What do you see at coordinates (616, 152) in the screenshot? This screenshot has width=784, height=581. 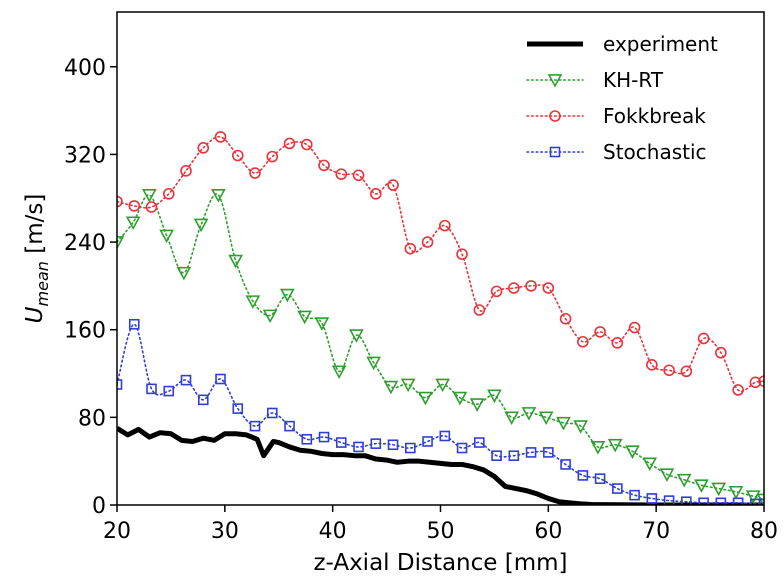 I see `legend-entry: Stochastic` at bounding box center [616, 152].